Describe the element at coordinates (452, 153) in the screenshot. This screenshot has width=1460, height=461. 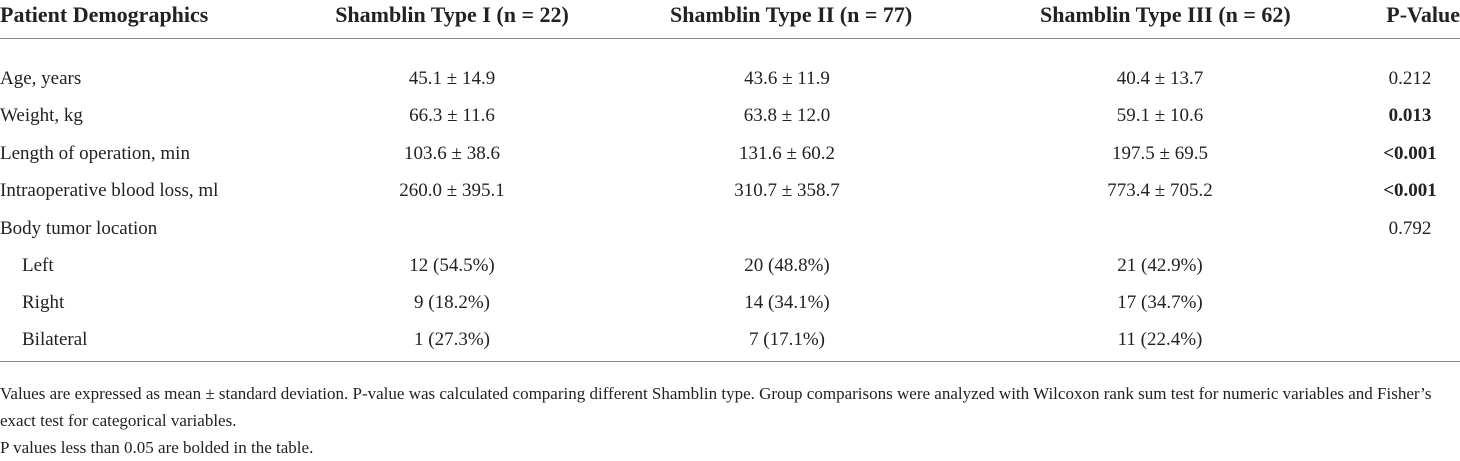
I see `cell: 103.6 ± 38.6` at that location.